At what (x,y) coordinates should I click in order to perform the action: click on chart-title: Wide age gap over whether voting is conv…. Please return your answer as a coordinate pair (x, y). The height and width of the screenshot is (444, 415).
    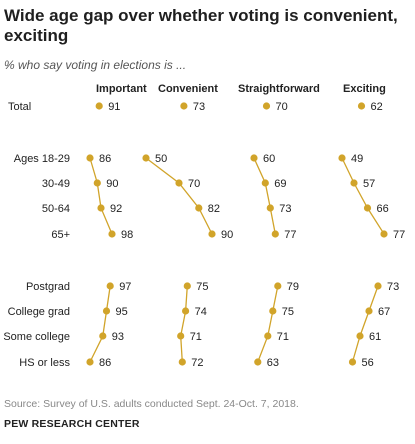
    Looking at the image, I should click on (201, 25).